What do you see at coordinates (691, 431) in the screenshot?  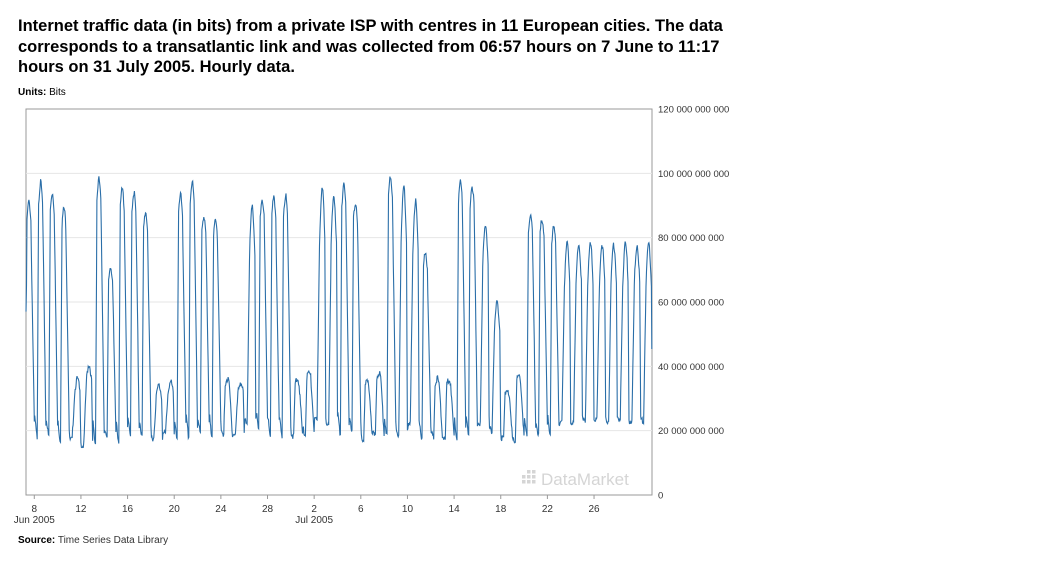 I see `y-tick-label: 20 000 000 000` at bounding box center [691, 431].